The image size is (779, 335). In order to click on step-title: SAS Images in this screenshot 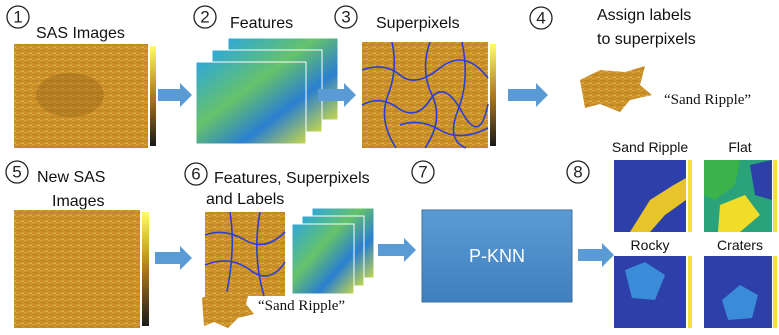, I will do `click(80, 33)`.